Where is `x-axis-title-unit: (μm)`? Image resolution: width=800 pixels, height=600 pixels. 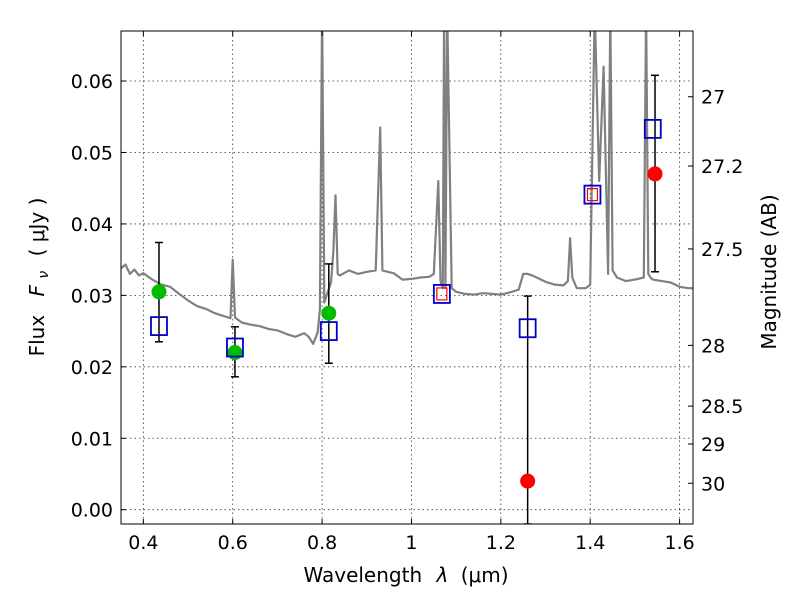 x-axis-title-unit: (μm) is located at coordinates (485, 575).